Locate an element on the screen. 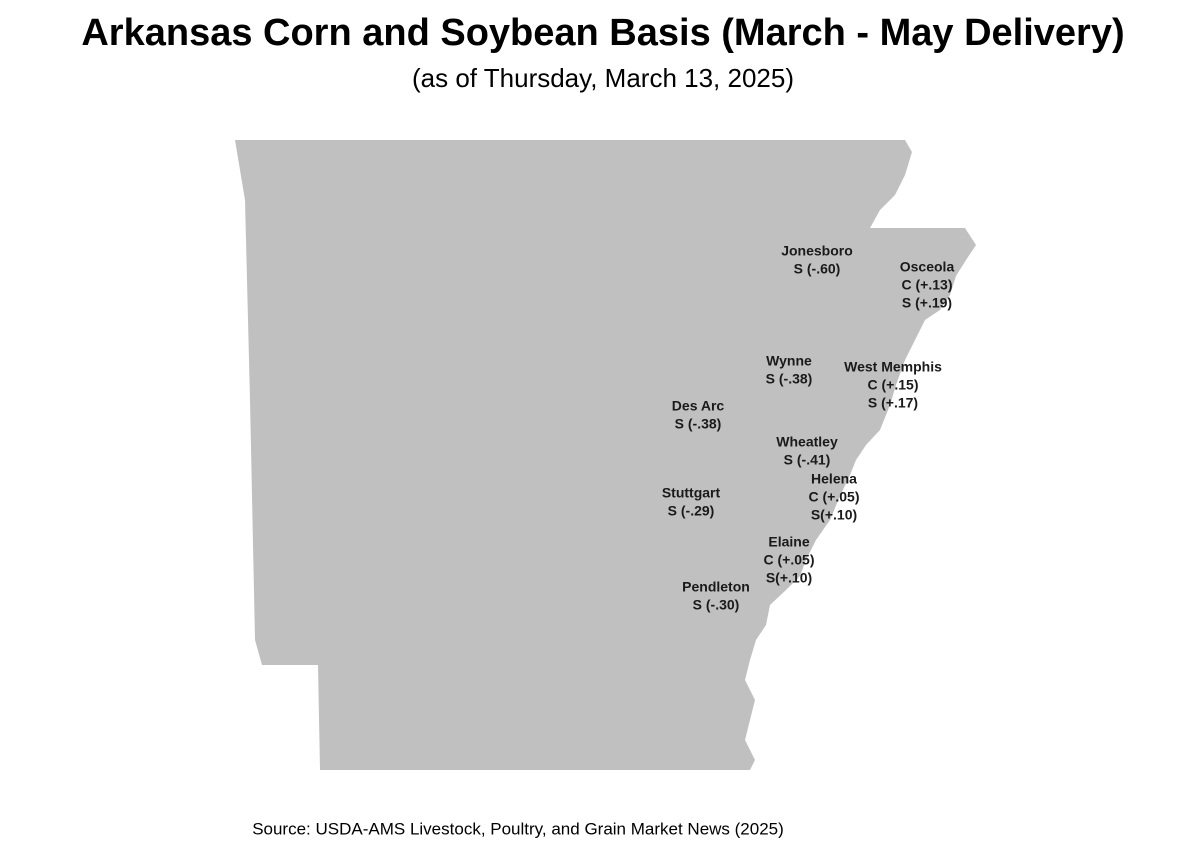 Image resolution: width=1200 pixels, height=854 pixels. subtitle: (as of Thursday, March 13, 2025) is located at coordinates (603, 78).